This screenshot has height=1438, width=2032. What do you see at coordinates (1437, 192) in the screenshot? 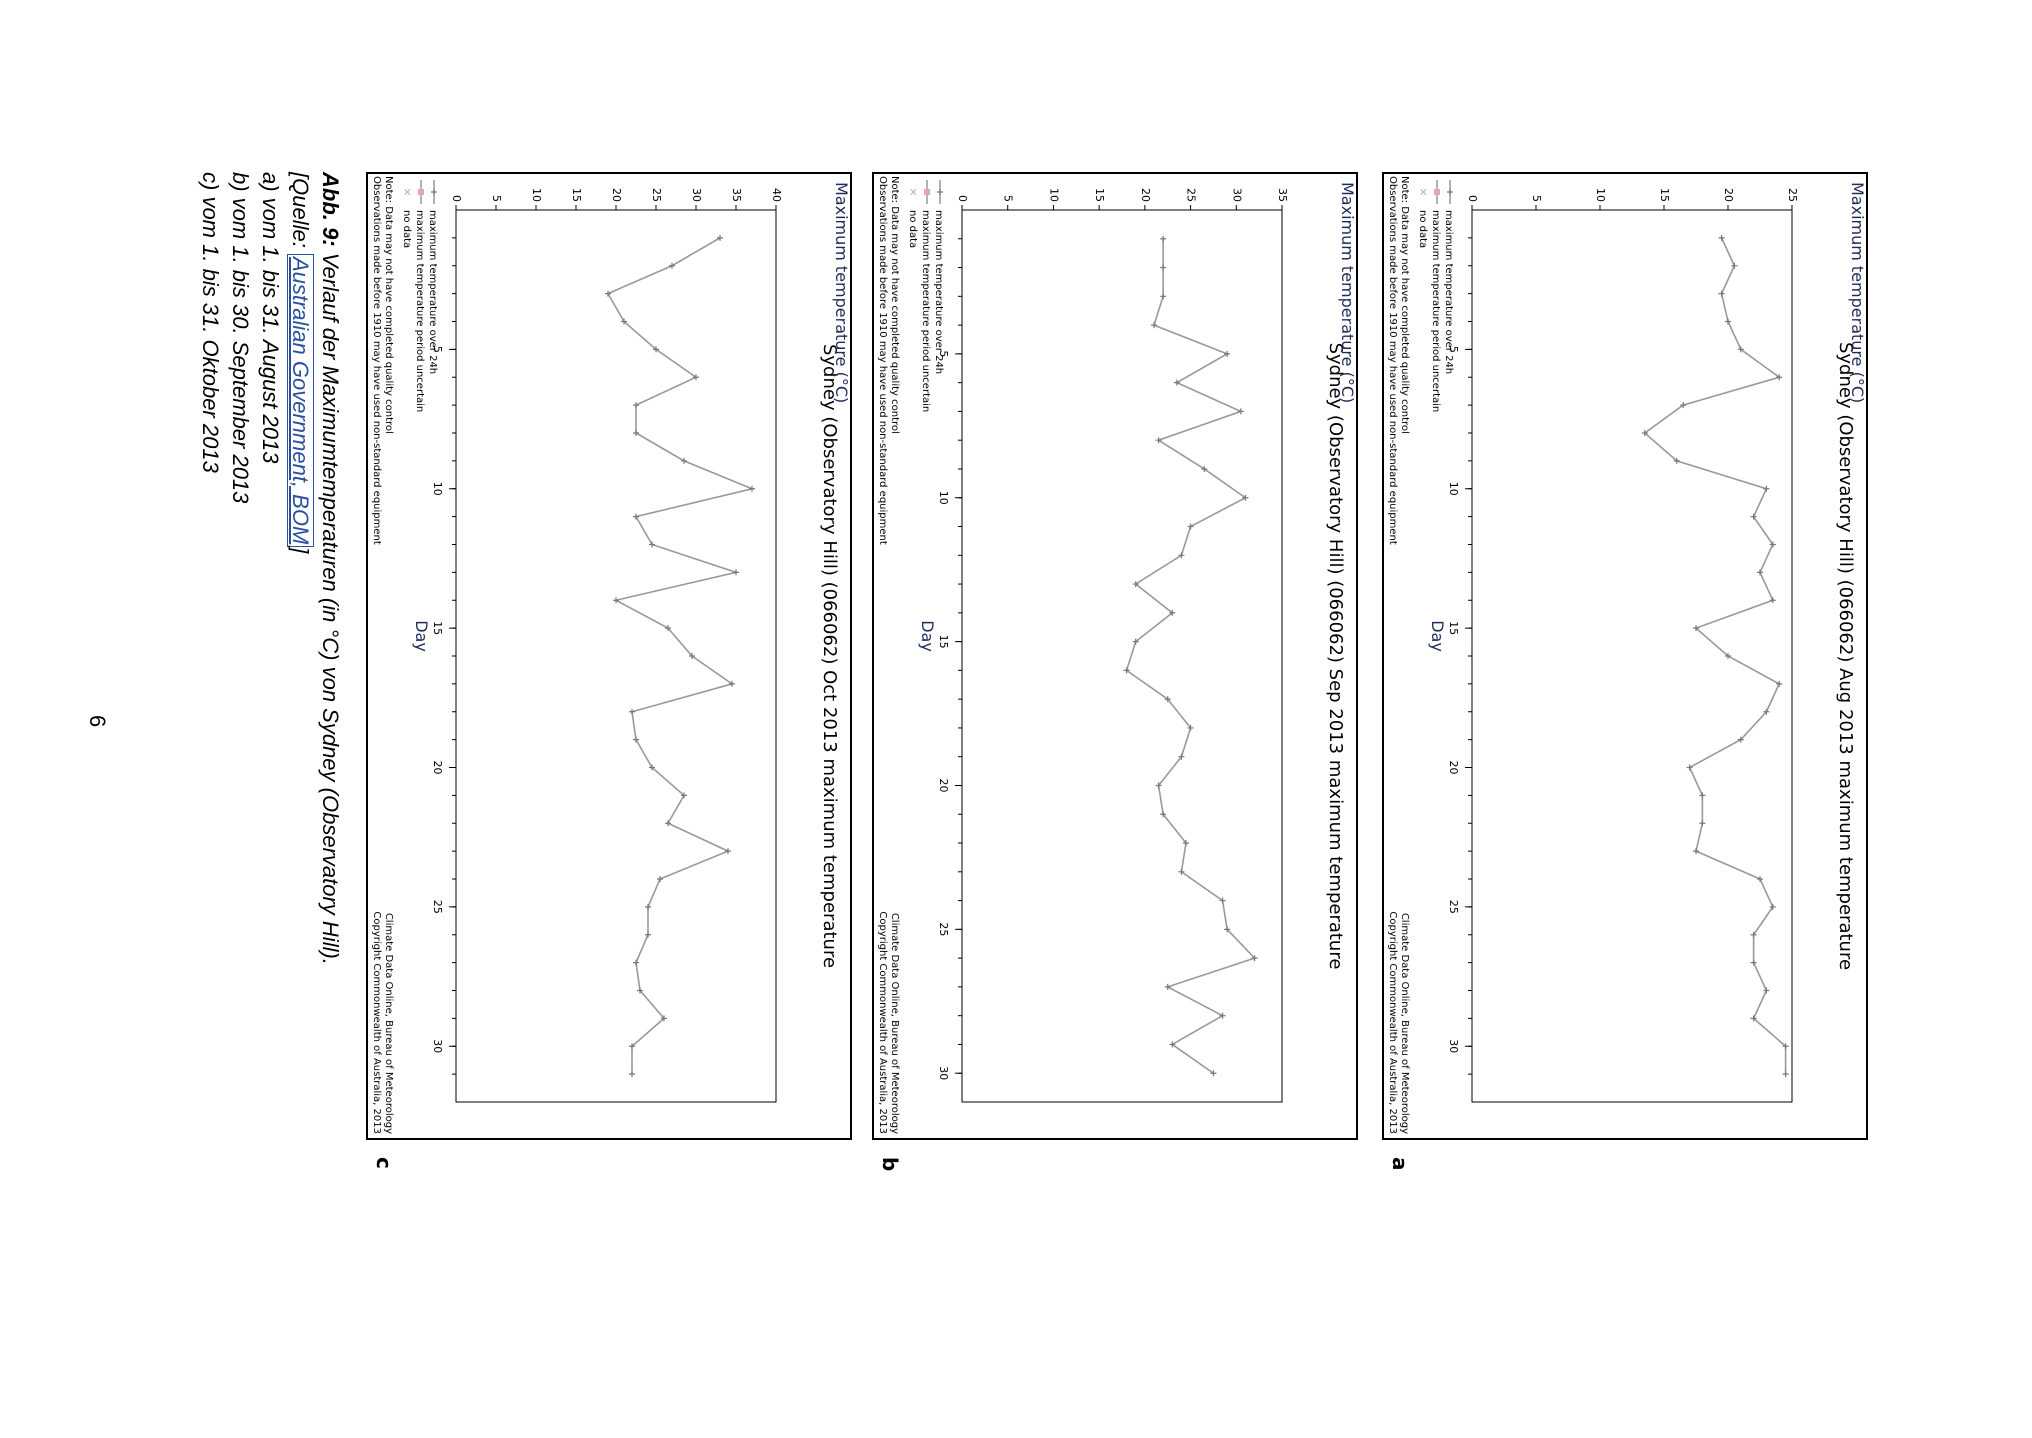
I see `legend-marker-uncertain` at bounding box center [1437, 192].